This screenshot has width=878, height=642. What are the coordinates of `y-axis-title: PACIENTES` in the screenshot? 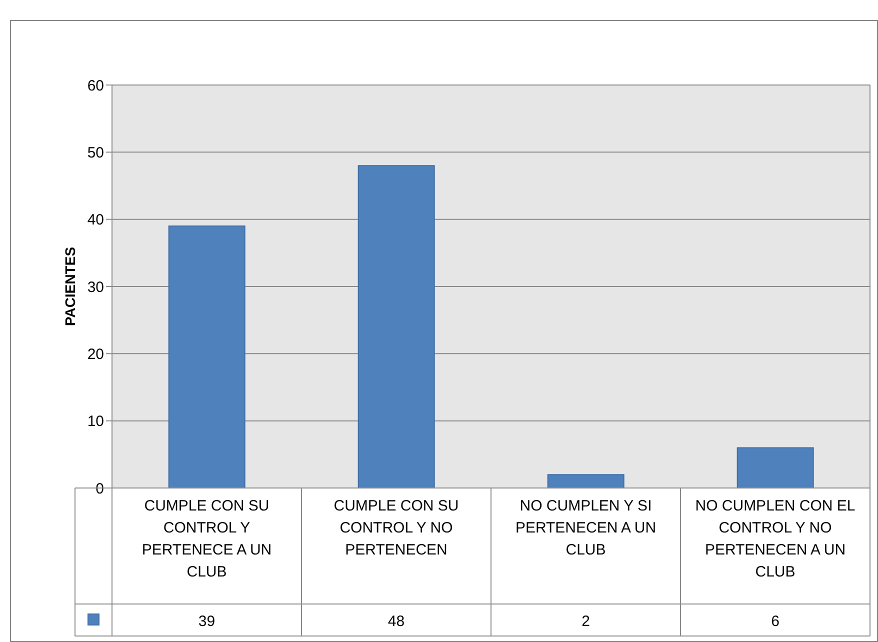 It's located at (70, 286).